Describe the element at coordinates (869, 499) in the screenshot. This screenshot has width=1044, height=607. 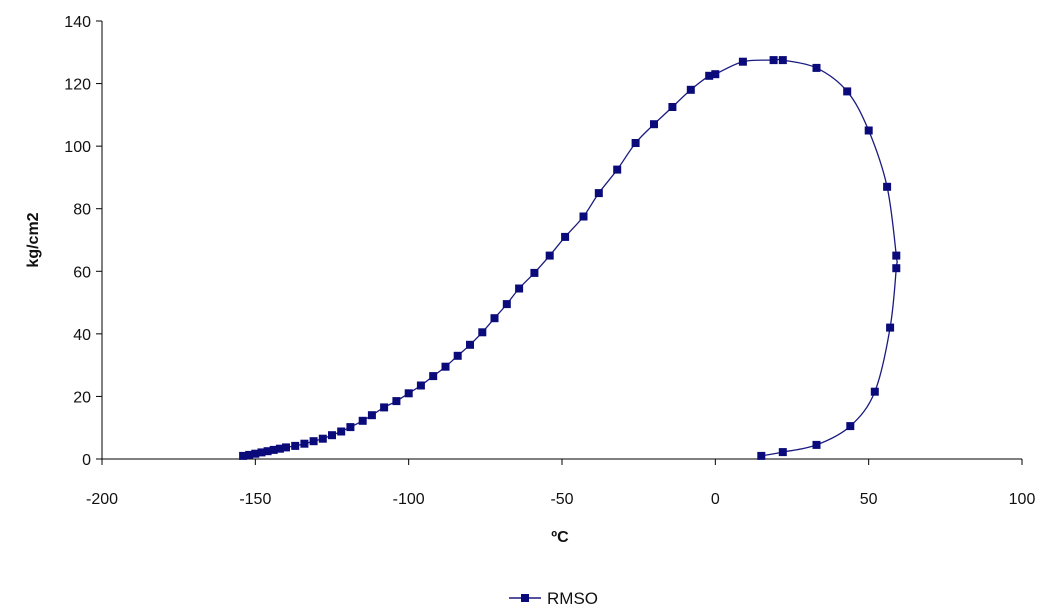
I see `x-tick-label: 50` at that location.